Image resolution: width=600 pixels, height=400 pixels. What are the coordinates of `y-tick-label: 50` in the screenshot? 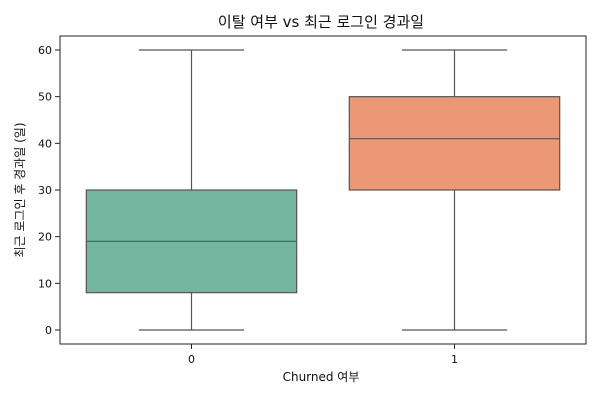 It's located at (45, 97).